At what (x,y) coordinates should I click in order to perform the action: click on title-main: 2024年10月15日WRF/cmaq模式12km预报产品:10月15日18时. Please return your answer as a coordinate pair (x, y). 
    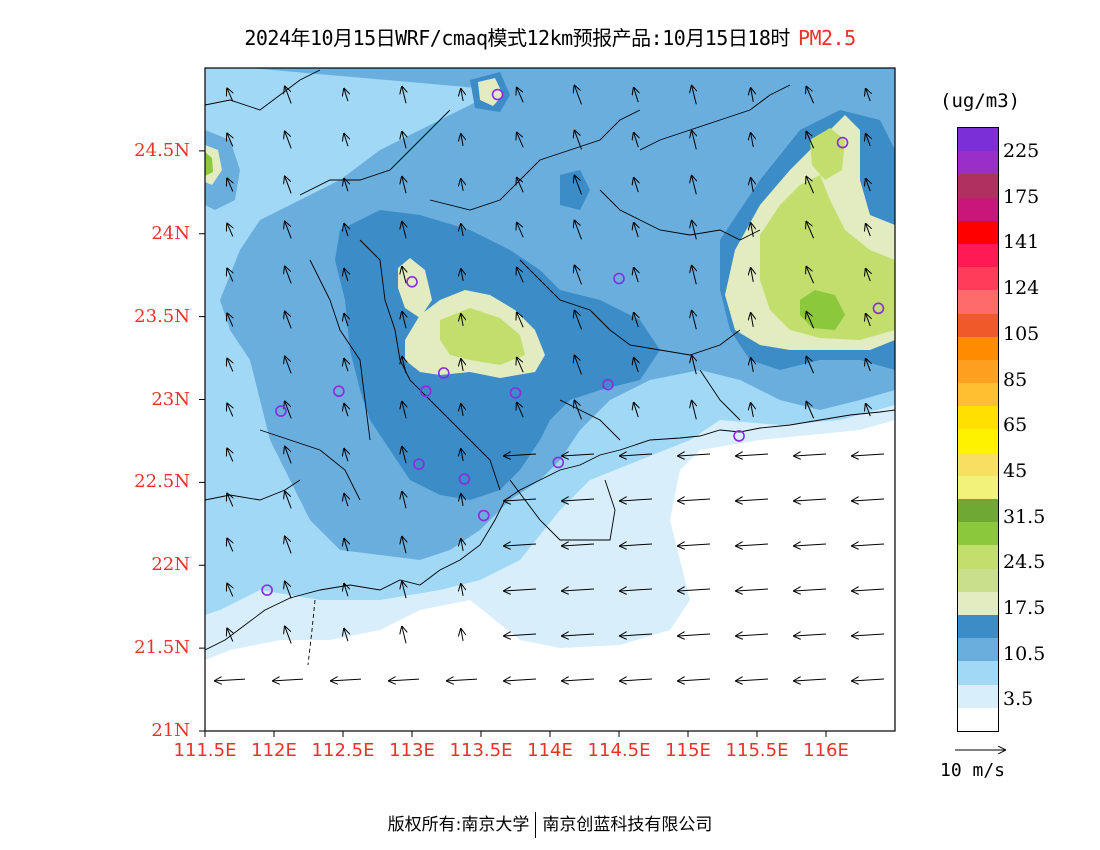
    Looking at the image, I should click on (517, 38).